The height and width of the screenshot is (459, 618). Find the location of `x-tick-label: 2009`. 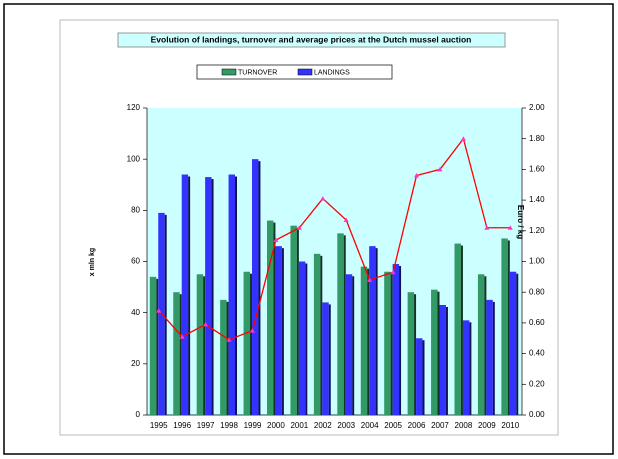

x-tick-label: 2009 is located at coordinates (487, 425).